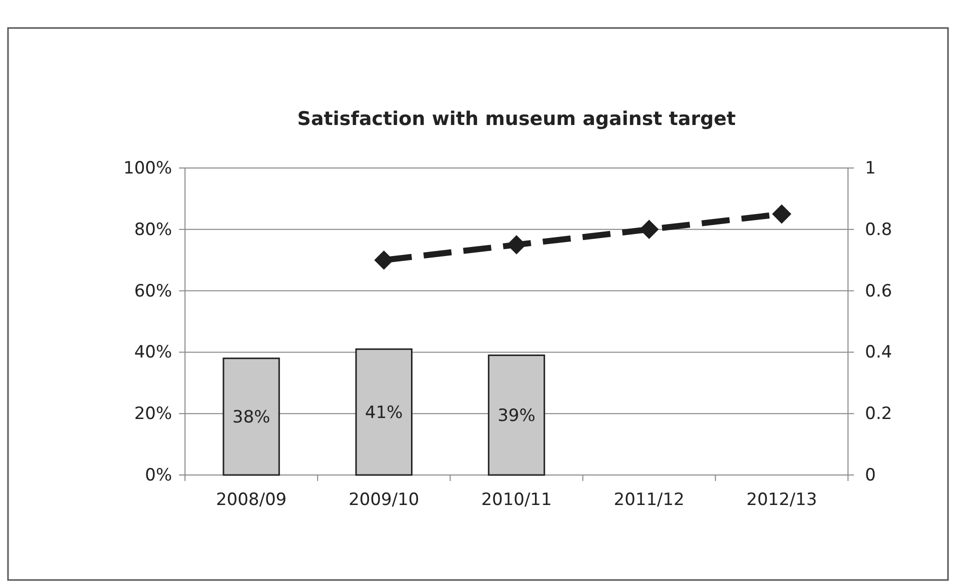 The image size is (956, 588). I want to click on x-tick-label: 2009/10, so click(384, 500).